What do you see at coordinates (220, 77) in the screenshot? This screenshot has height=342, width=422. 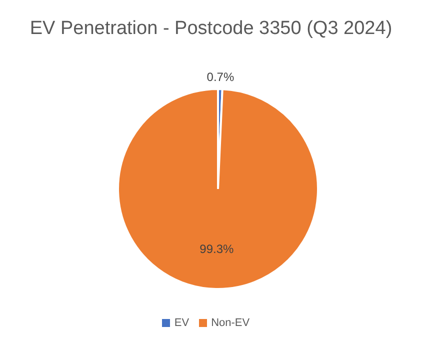 I see `data-label: 0.7%` at bounding box center [220, 77].